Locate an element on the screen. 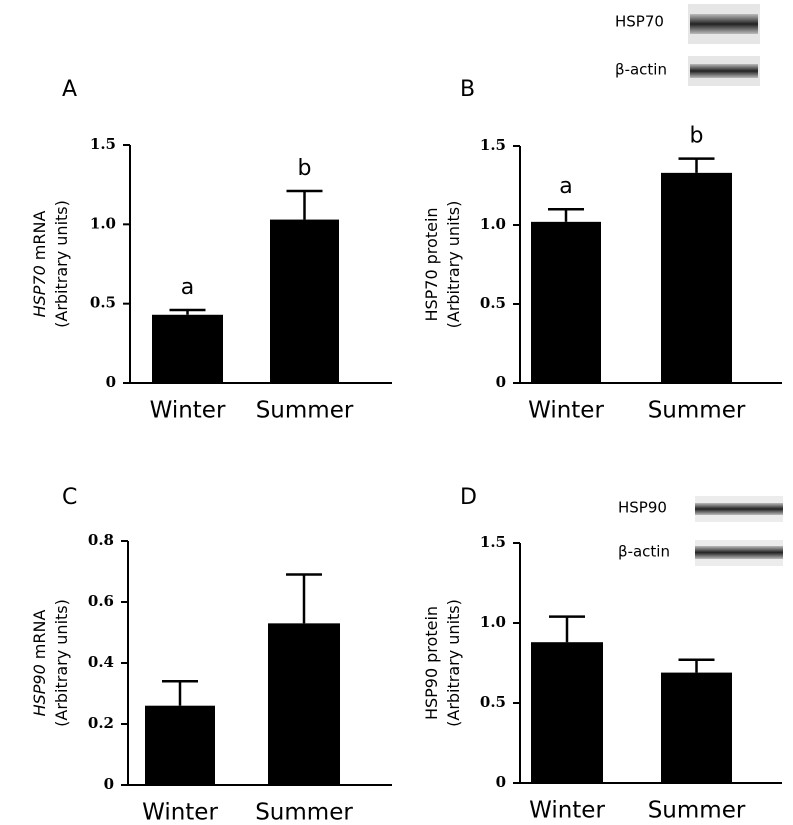 The height and width of the screenshot is (825, 793). y-tick-label: 0.2 is located at coordinates (101, 723).